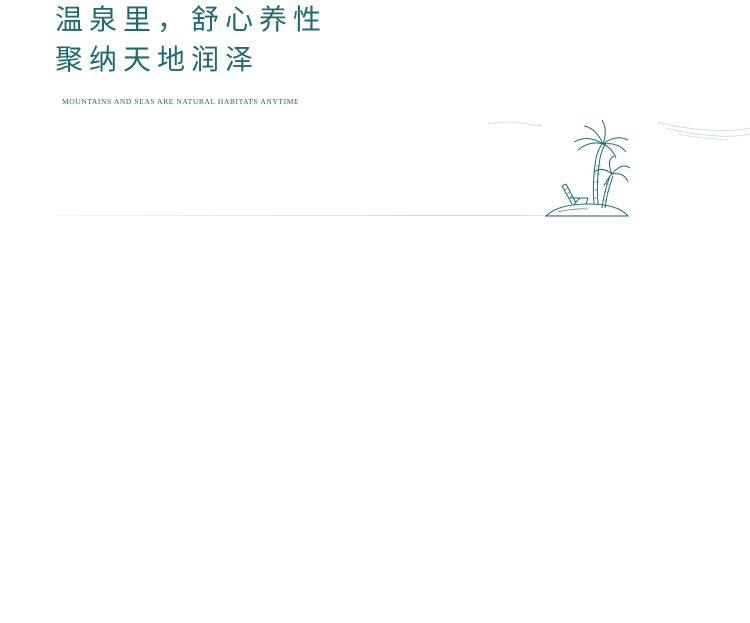 The width and height of the screenshot is (750, 623). Describe the element at coordinates (191, 40) in the screenshot. I see `headline: 温泉里，舒心养性 聚纳天地润泽` at that location.